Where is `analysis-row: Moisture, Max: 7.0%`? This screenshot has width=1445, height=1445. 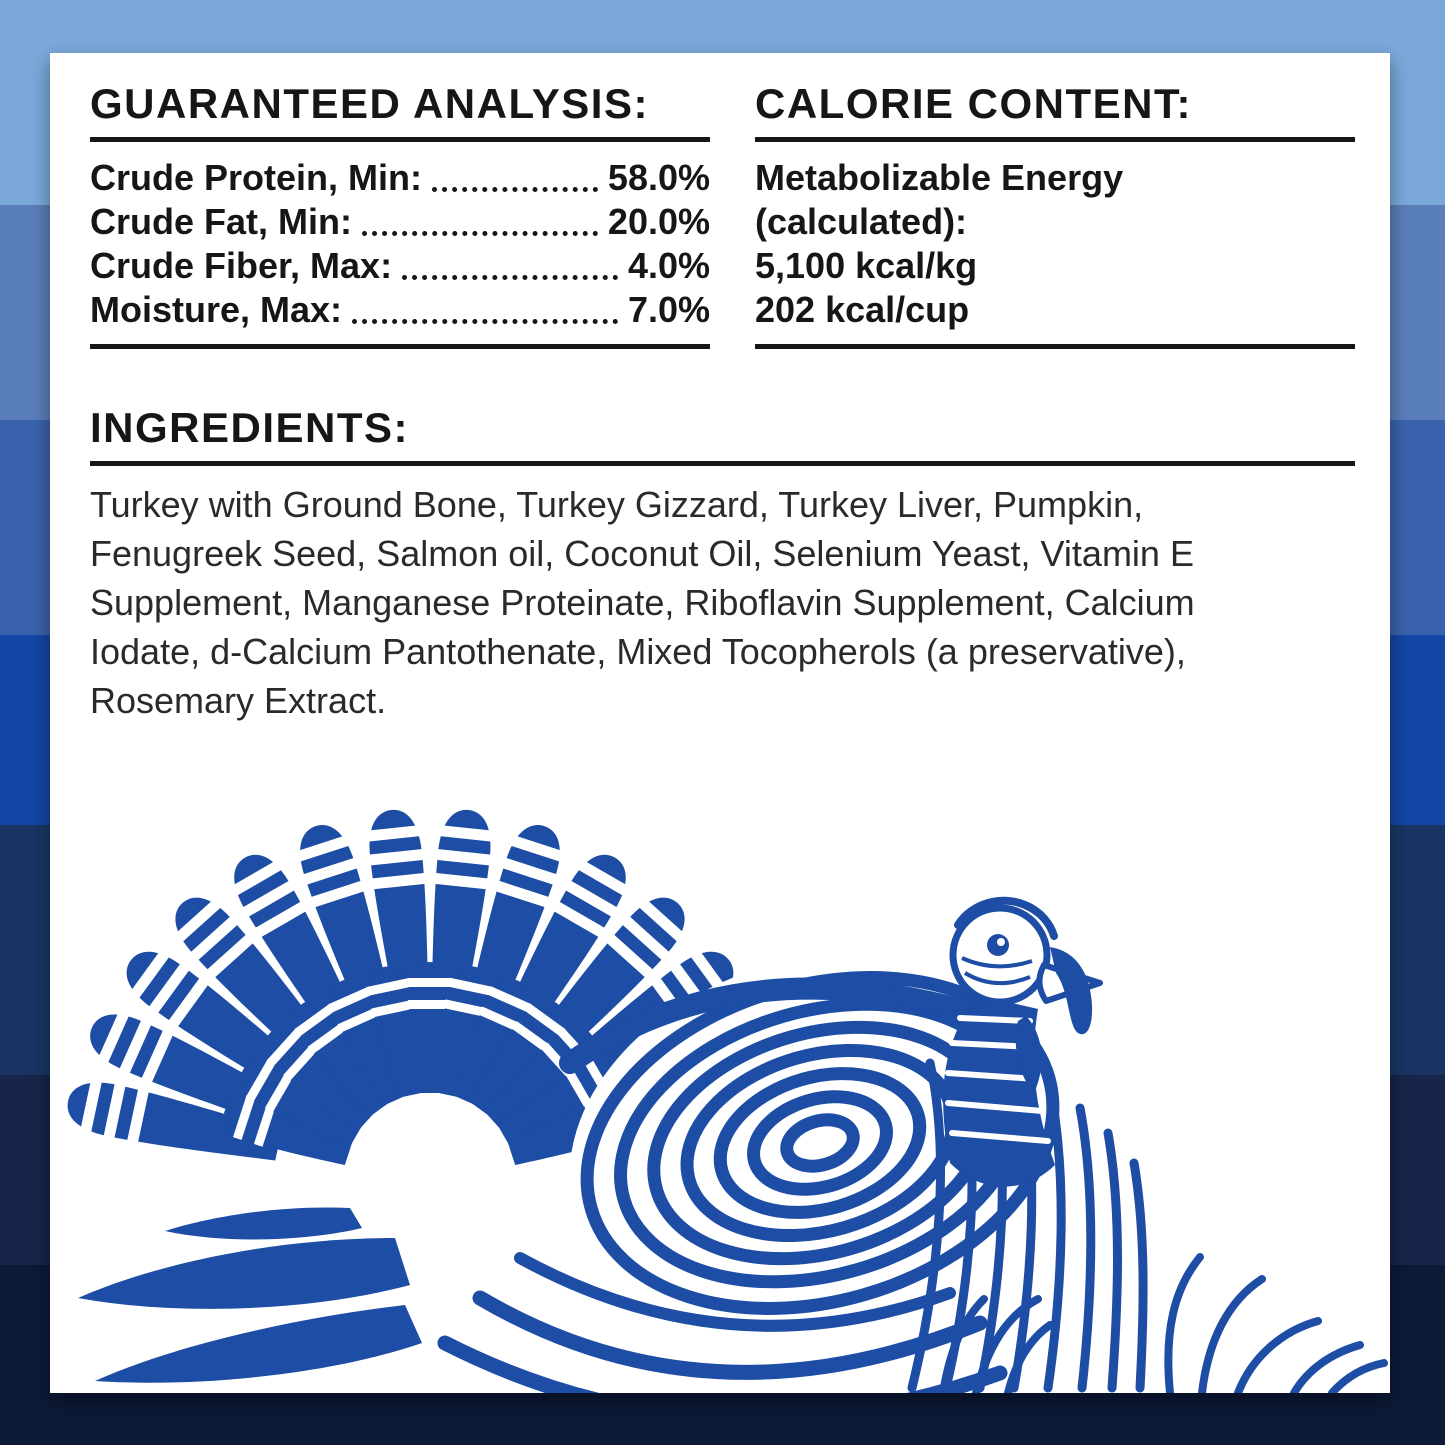
analysis-row: Moisture, Max: 7.0% is located at coordinates (400, 310).